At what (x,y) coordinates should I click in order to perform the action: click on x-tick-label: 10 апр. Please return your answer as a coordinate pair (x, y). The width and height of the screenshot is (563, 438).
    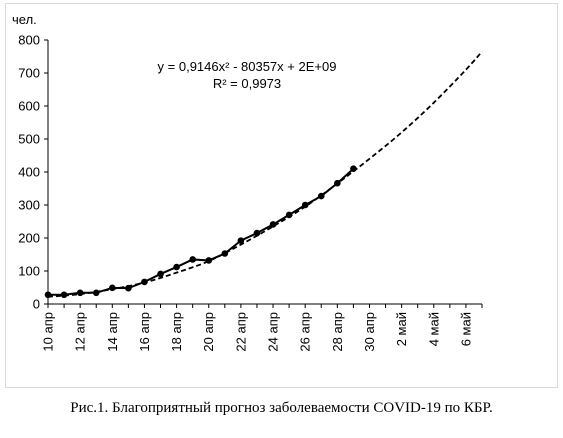
    Looking at the image, I should click on (48, 332).